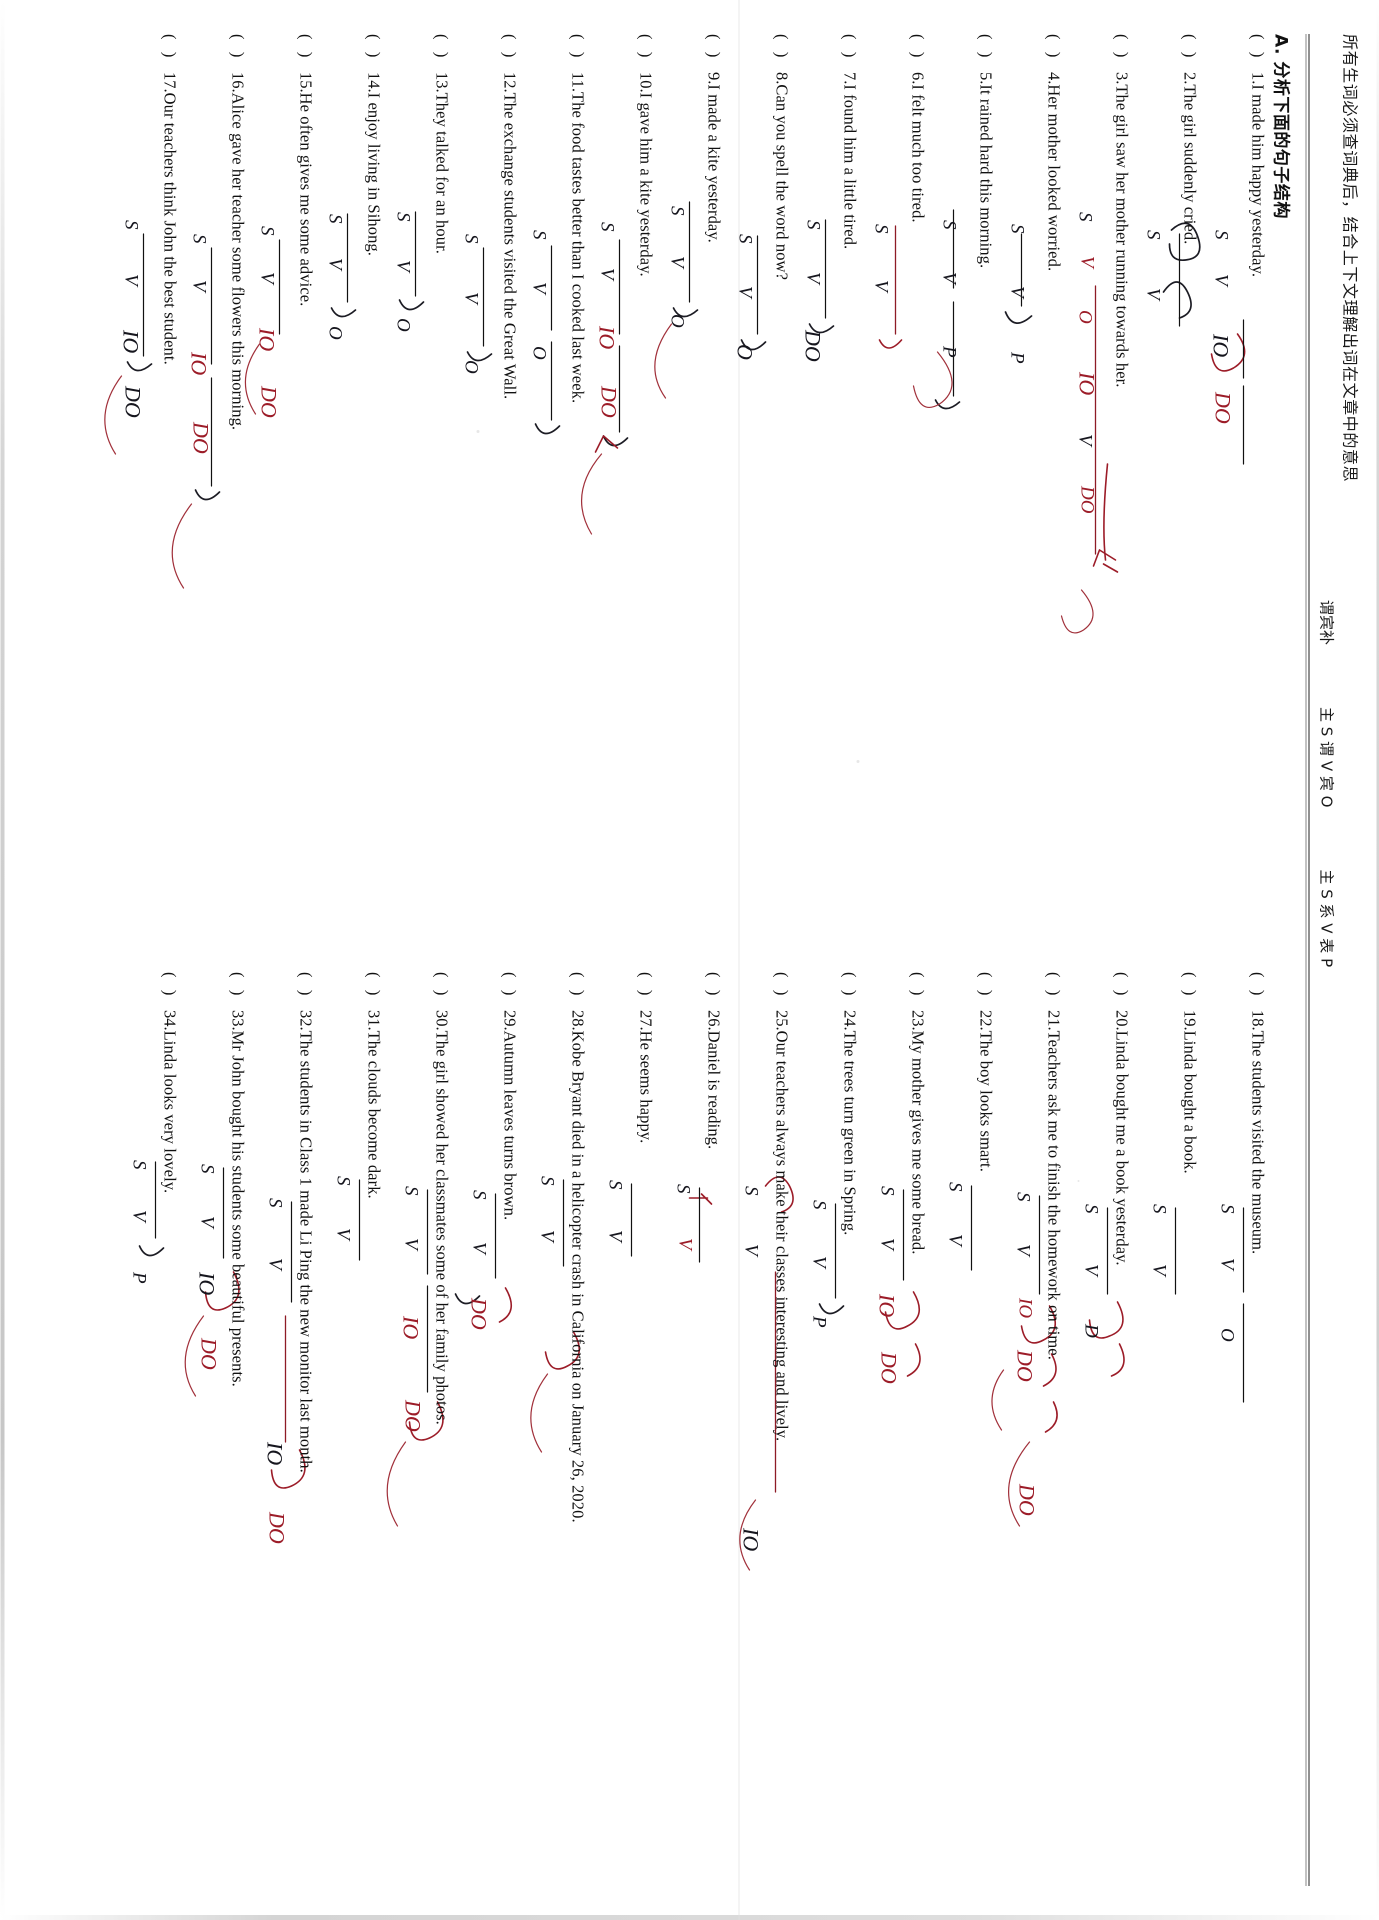 The image size is (1379, 1920). What do you see at coordinates (417, 490) in the screenshot?
I see `question-item: ( ) 13.They talked for an hour.` at bounding box center [417, 490].